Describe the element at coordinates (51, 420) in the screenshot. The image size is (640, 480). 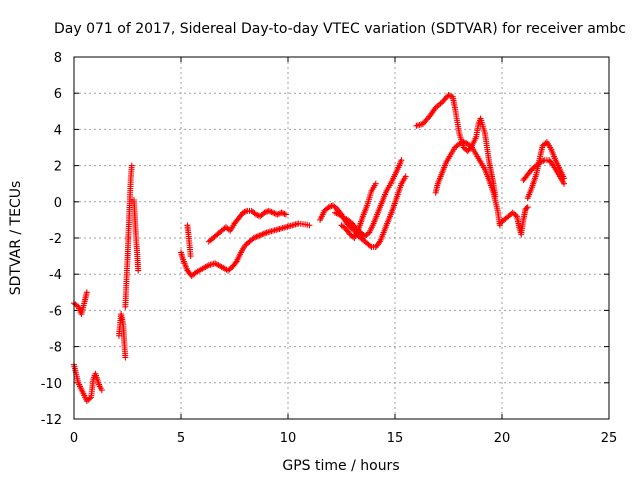
I see `y-tick-label: -12` at that location.